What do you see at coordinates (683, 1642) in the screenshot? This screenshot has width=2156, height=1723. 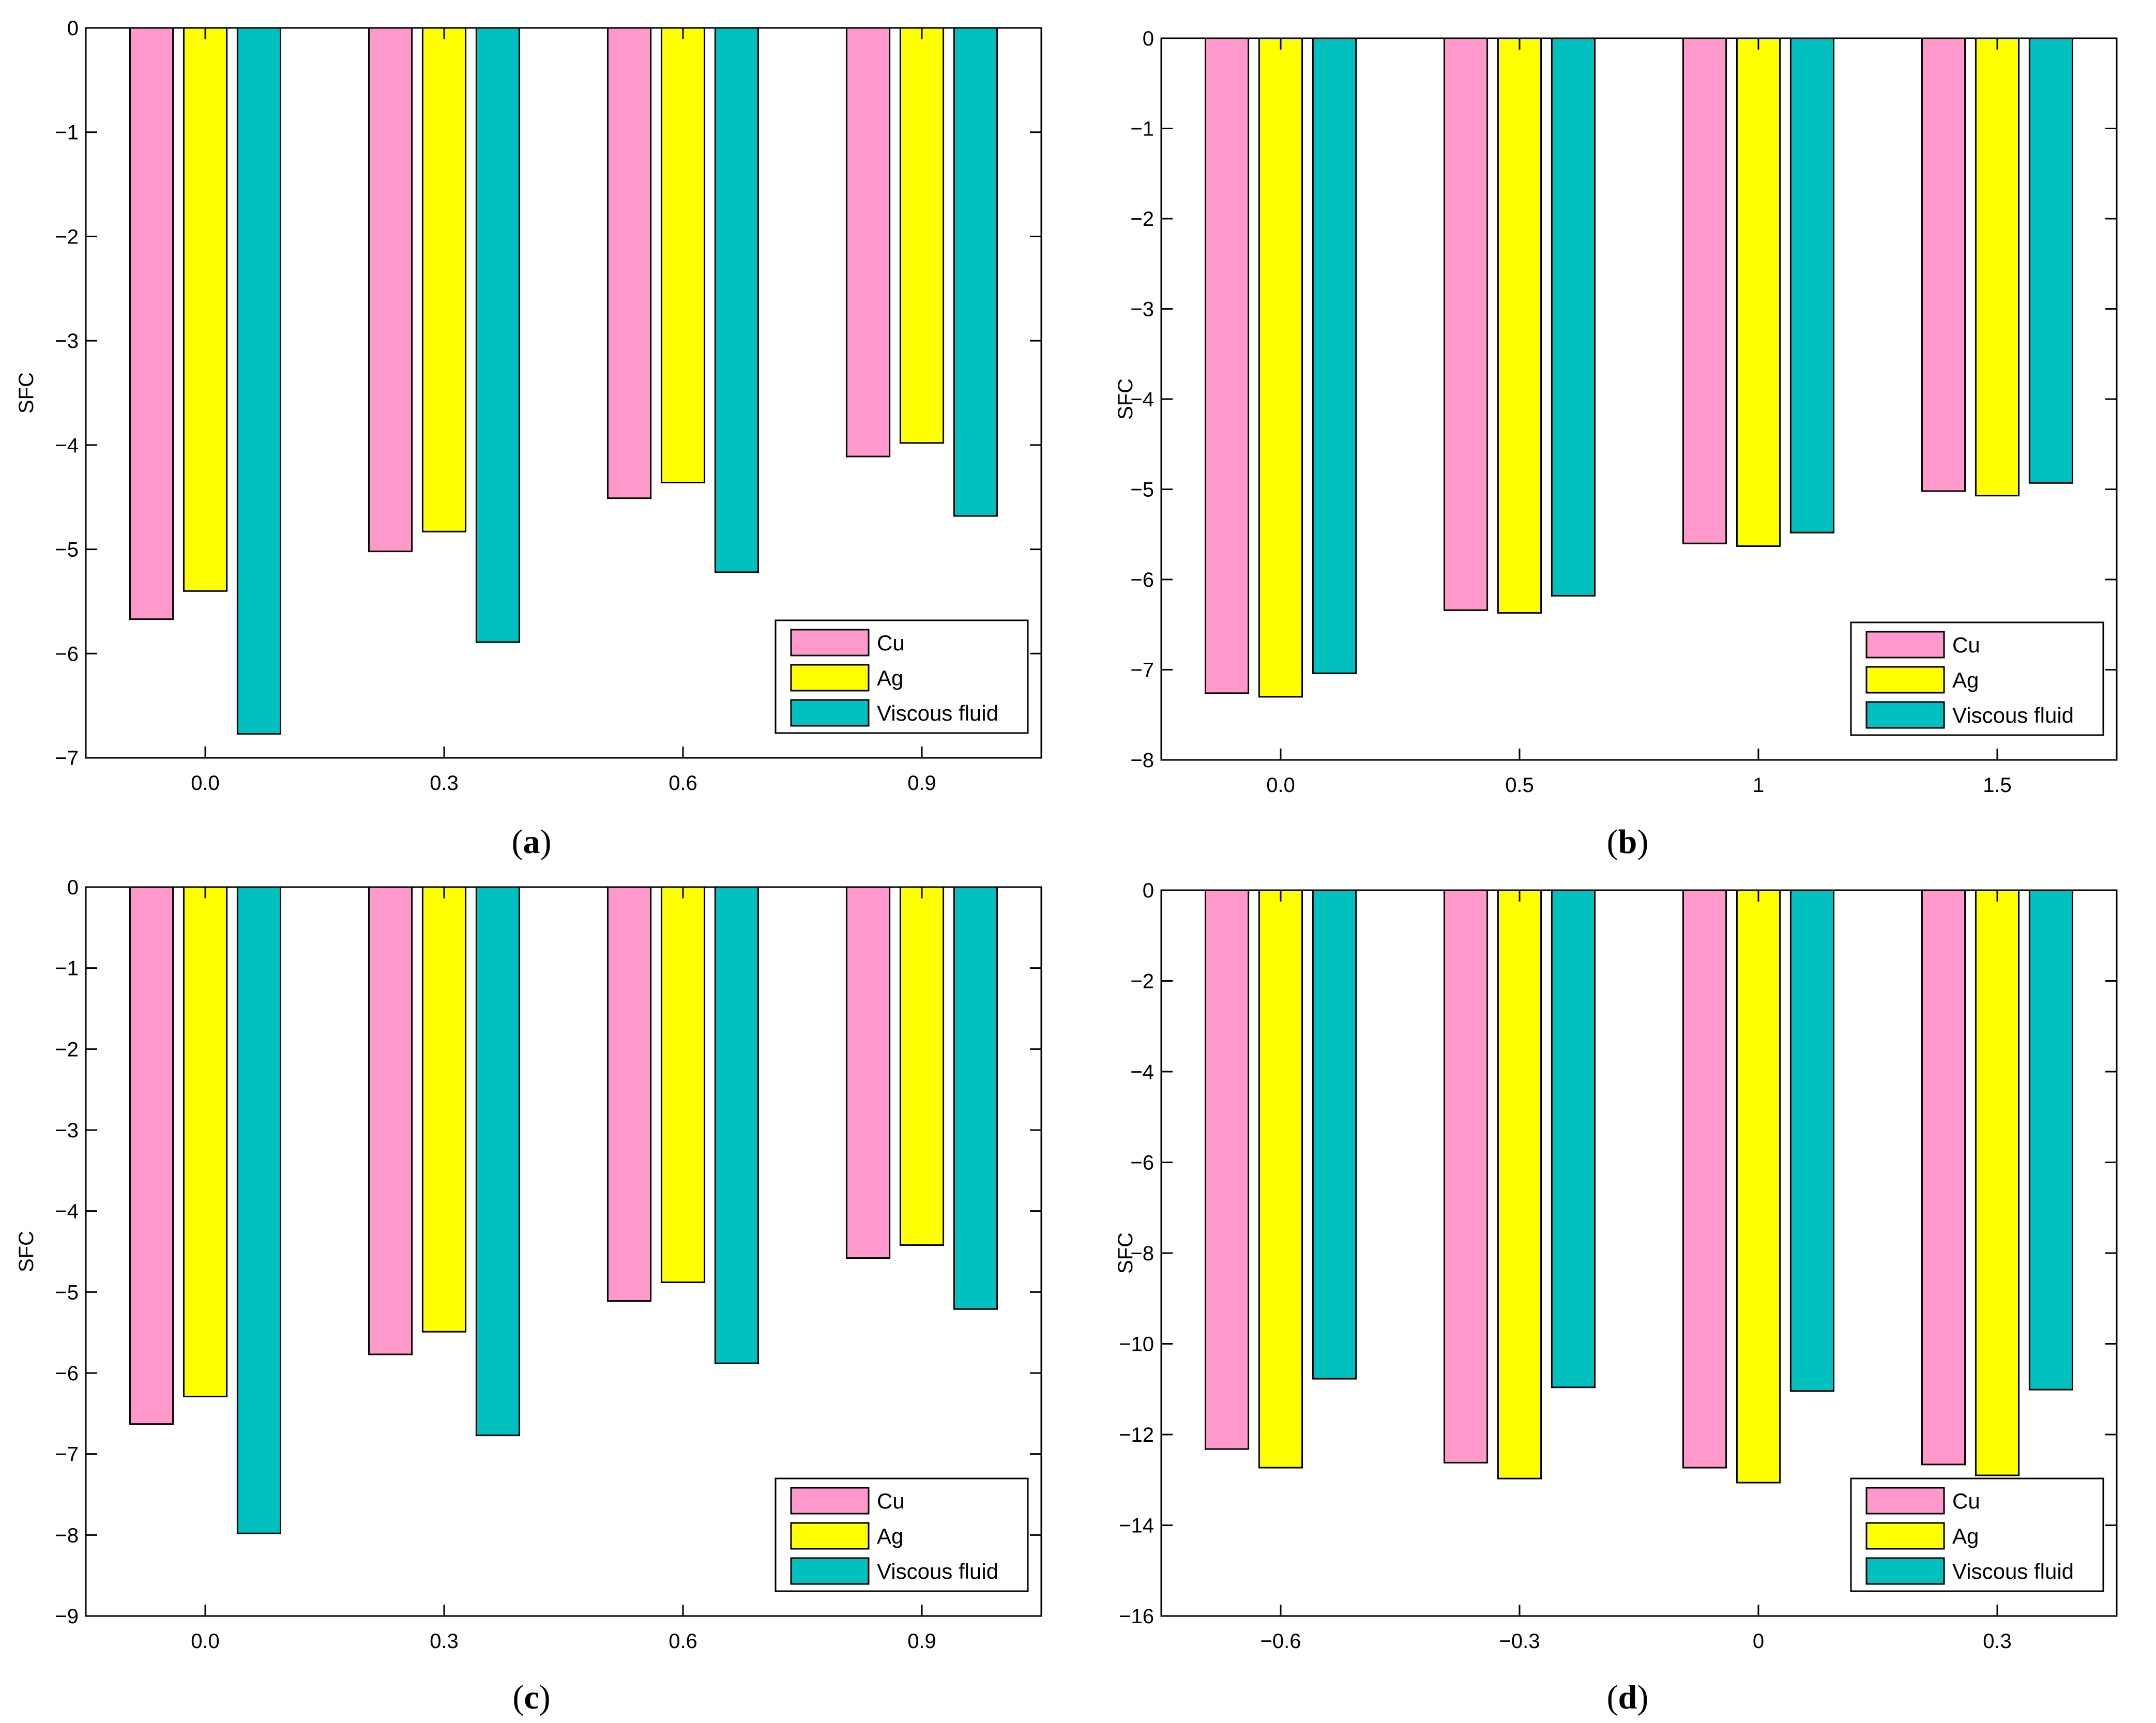 I see `xtick-label: 0.6` at bounding box center [683, 1642].